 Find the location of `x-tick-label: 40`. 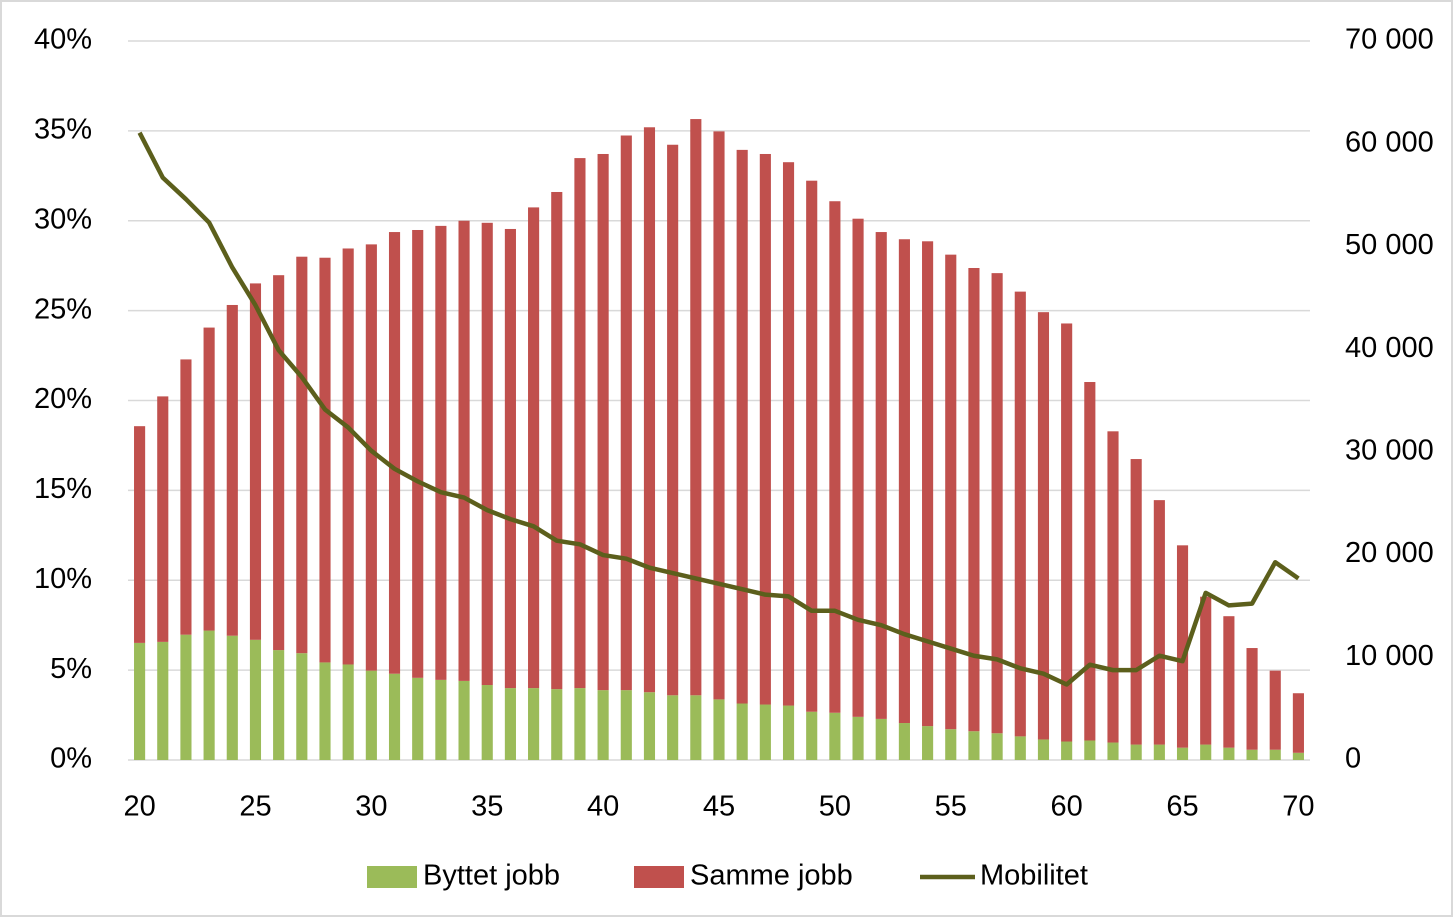

x-tick-label: 40 is located at coordinates (603, 807).